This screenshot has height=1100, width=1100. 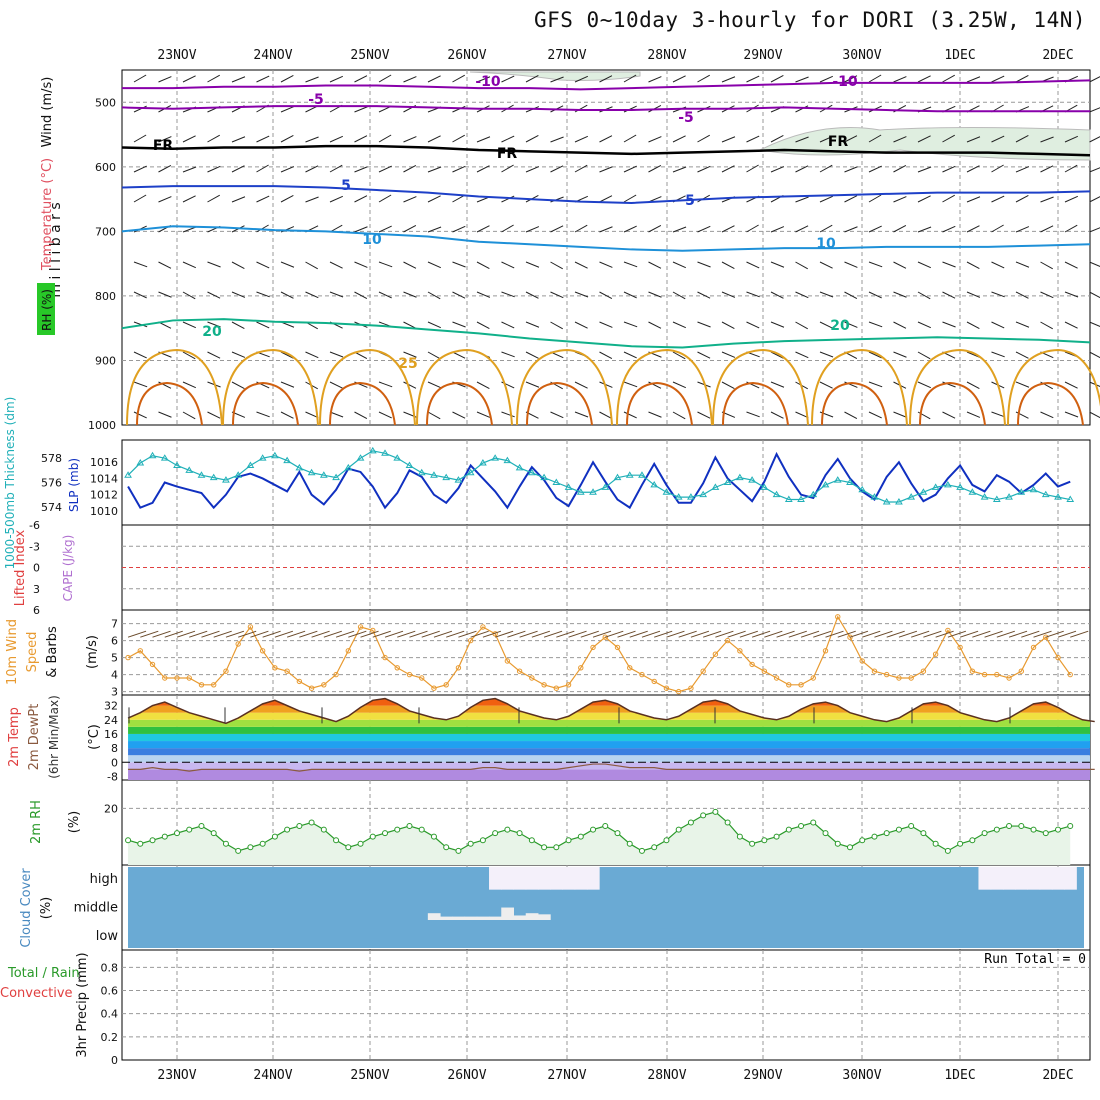 What do you see at coordinates (581, 878) in the screenshot?
I see `cloud-high-clear` at bounding box center [581, 878].